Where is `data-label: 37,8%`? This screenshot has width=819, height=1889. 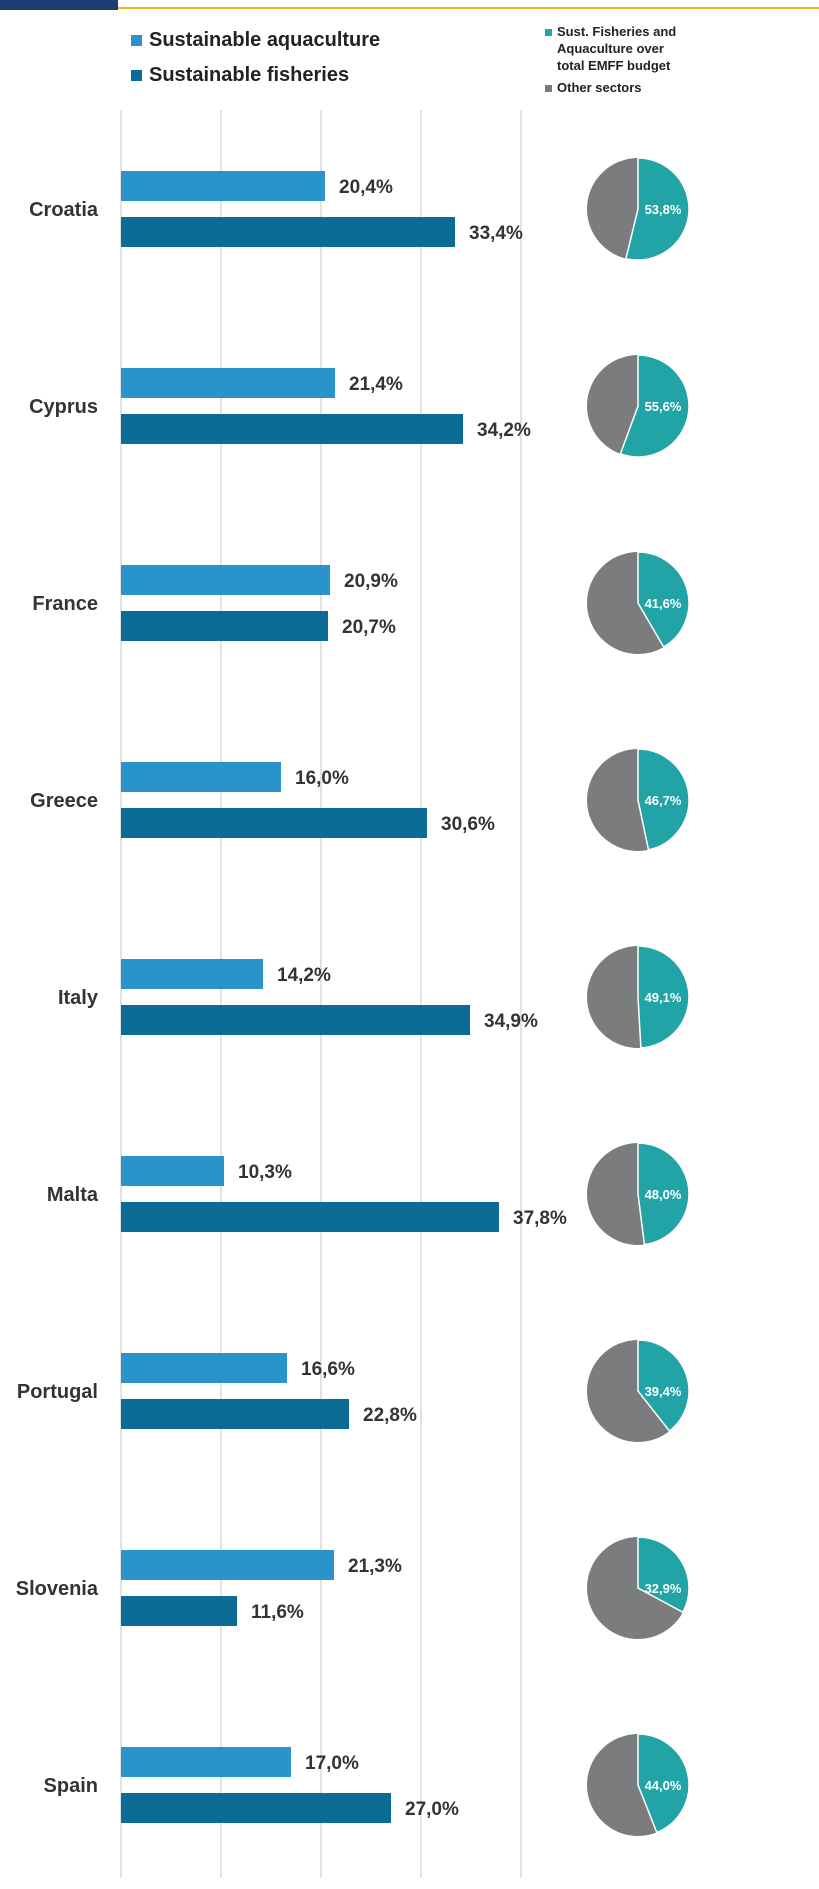 data-label: 37,8% is located at coordinates (540, 1218).